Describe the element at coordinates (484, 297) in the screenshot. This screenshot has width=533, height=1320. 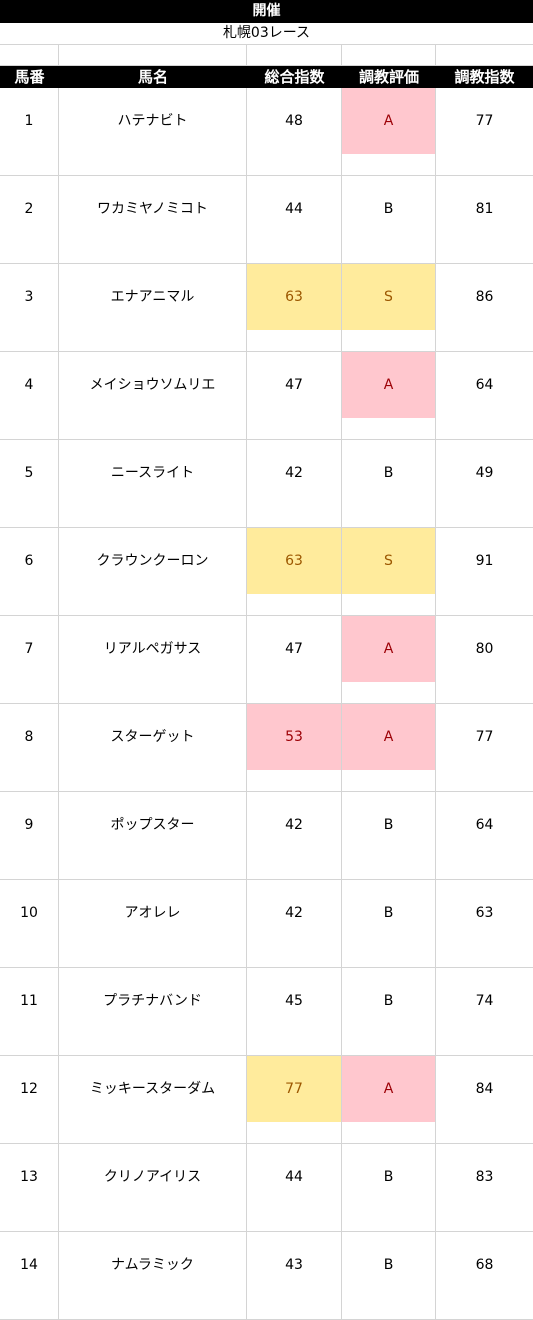
I see `training-index-cell: 86` at that location.